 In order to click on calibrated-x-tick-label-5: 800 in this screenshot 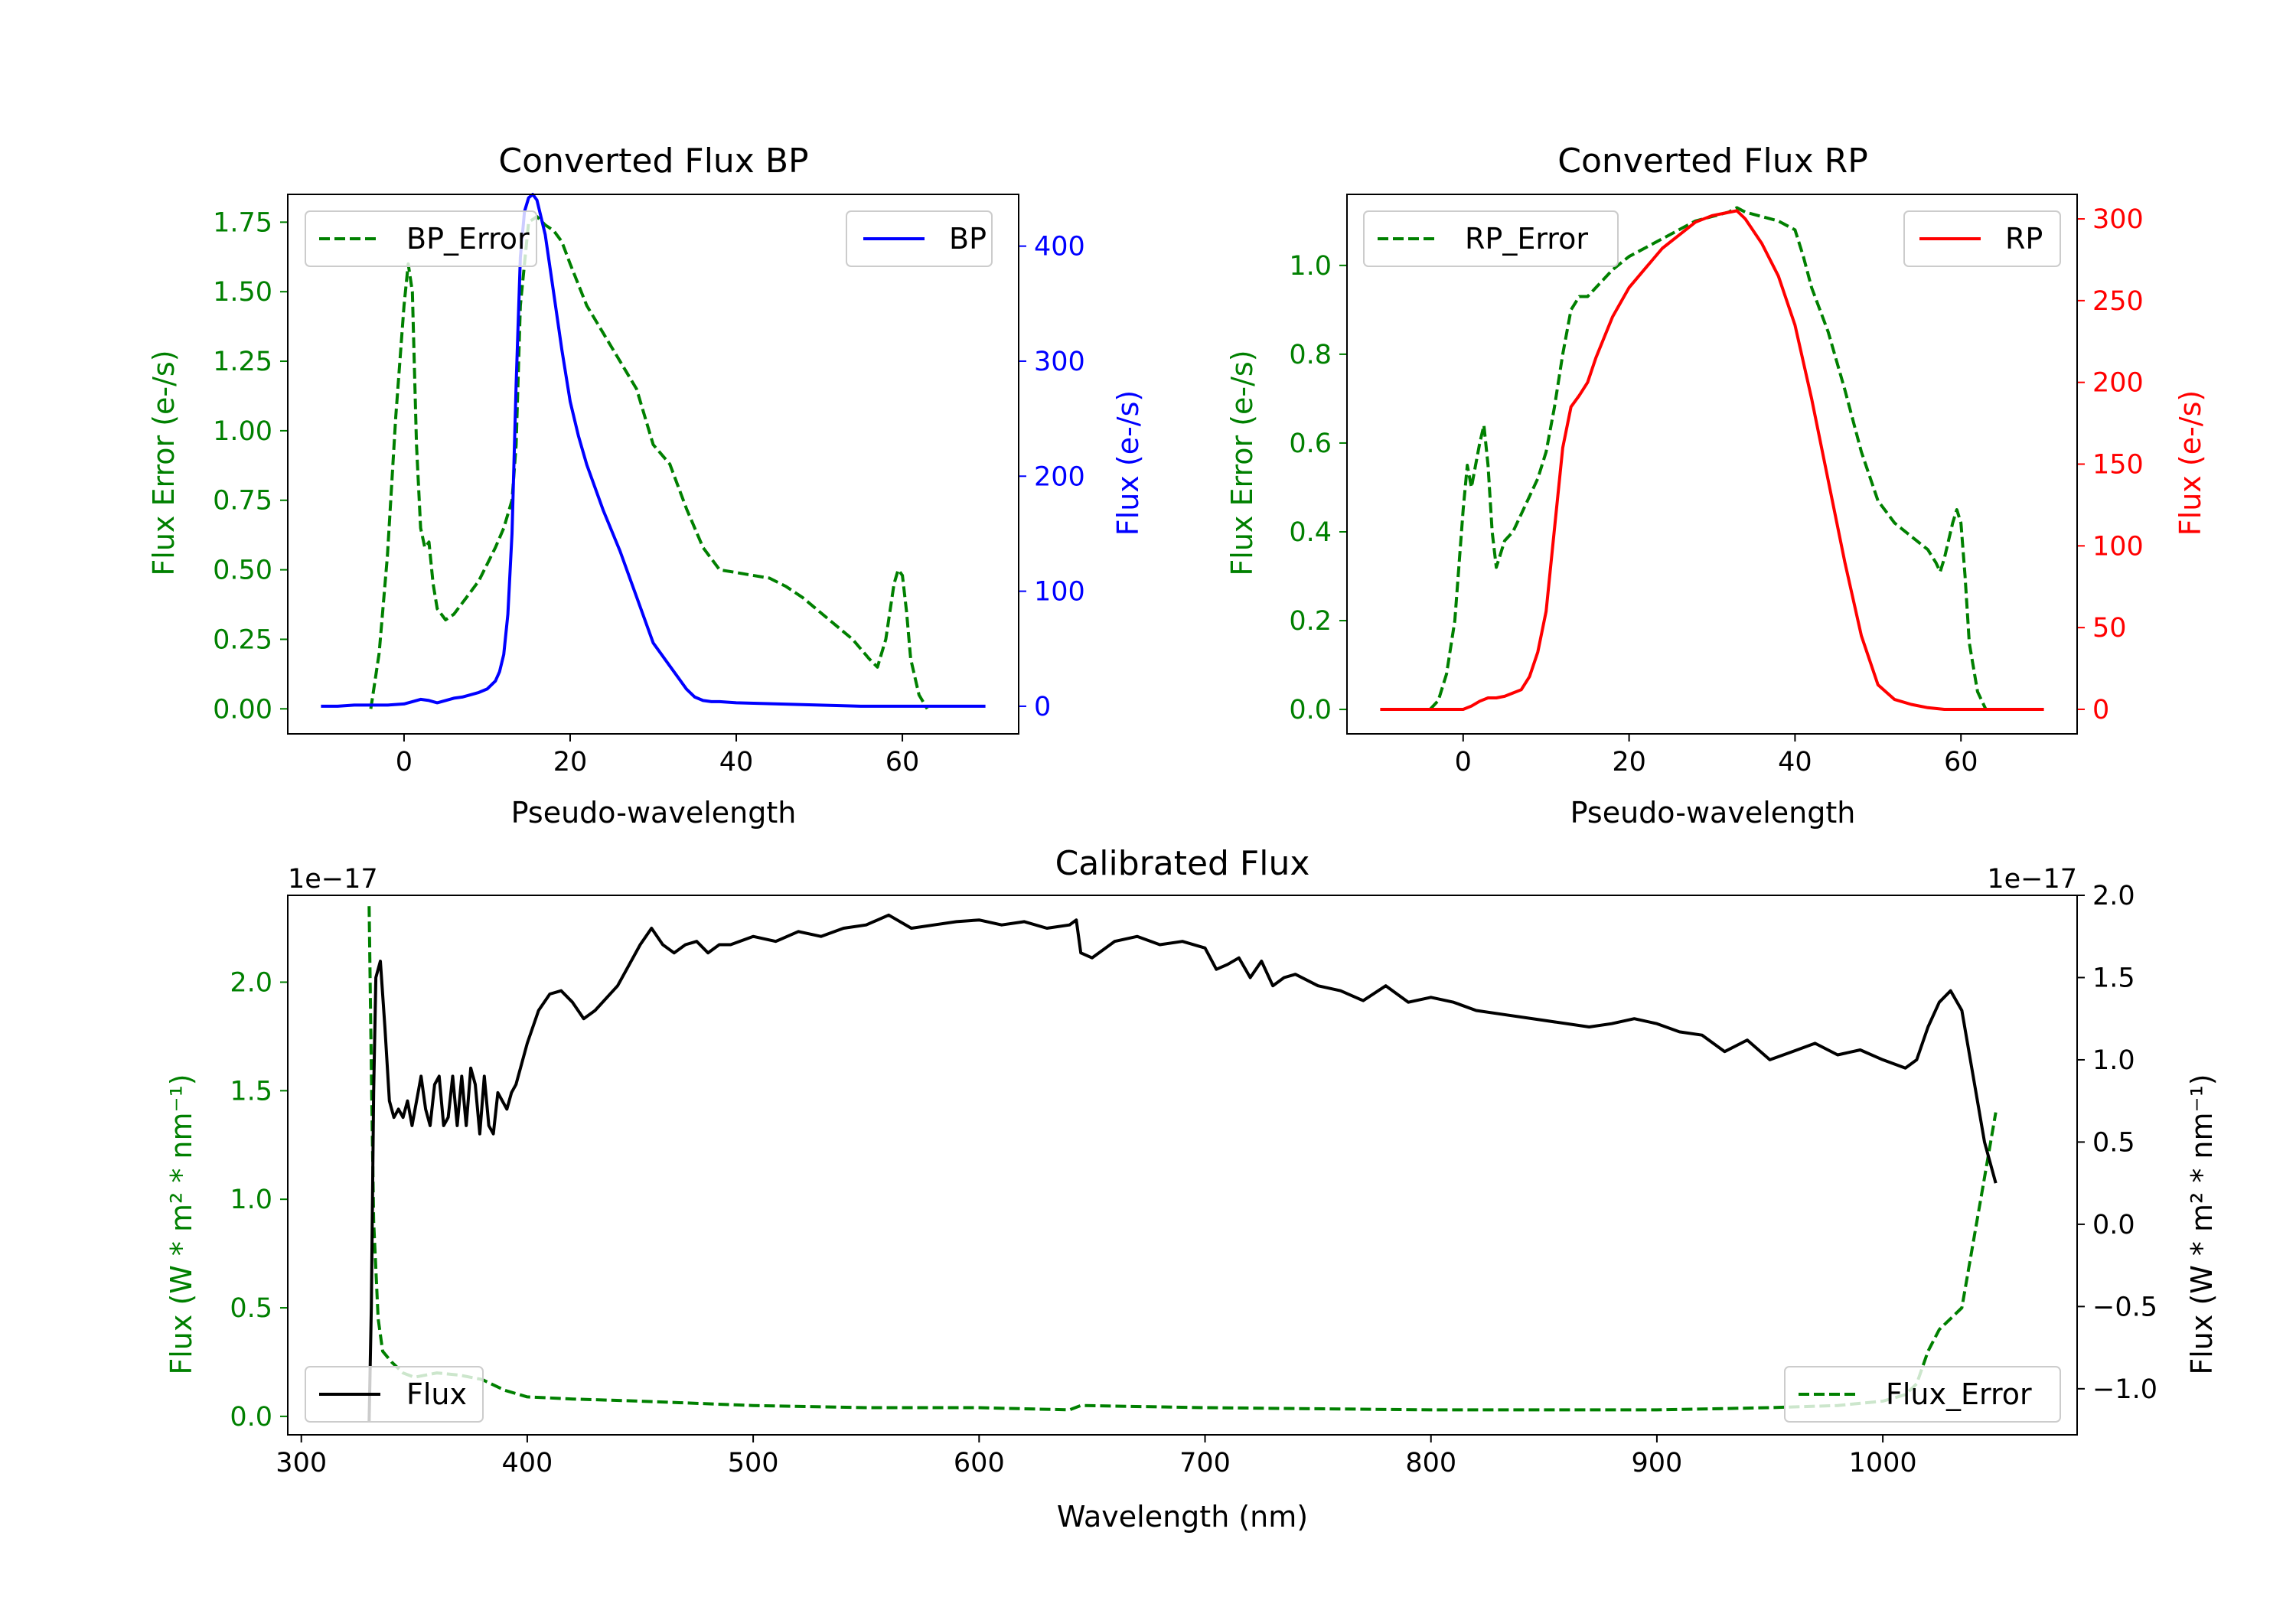, I will do `click(1430, 1463)`.